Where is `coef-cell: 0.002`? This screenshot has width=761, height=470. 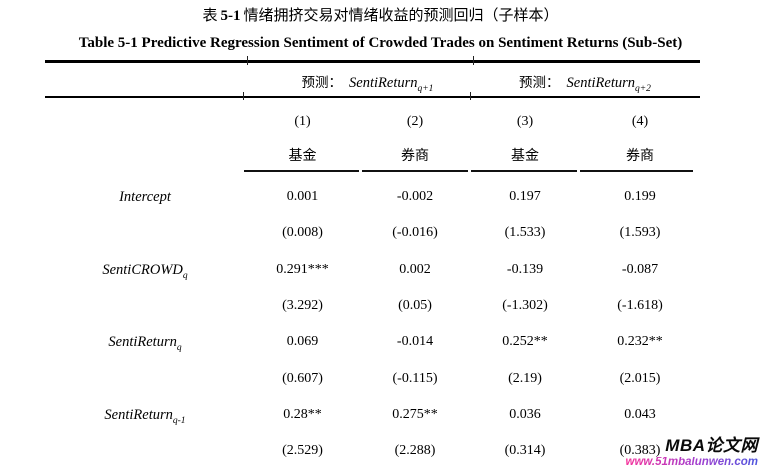 coef-cell: 0.002 is located at coordinates (415, 269).